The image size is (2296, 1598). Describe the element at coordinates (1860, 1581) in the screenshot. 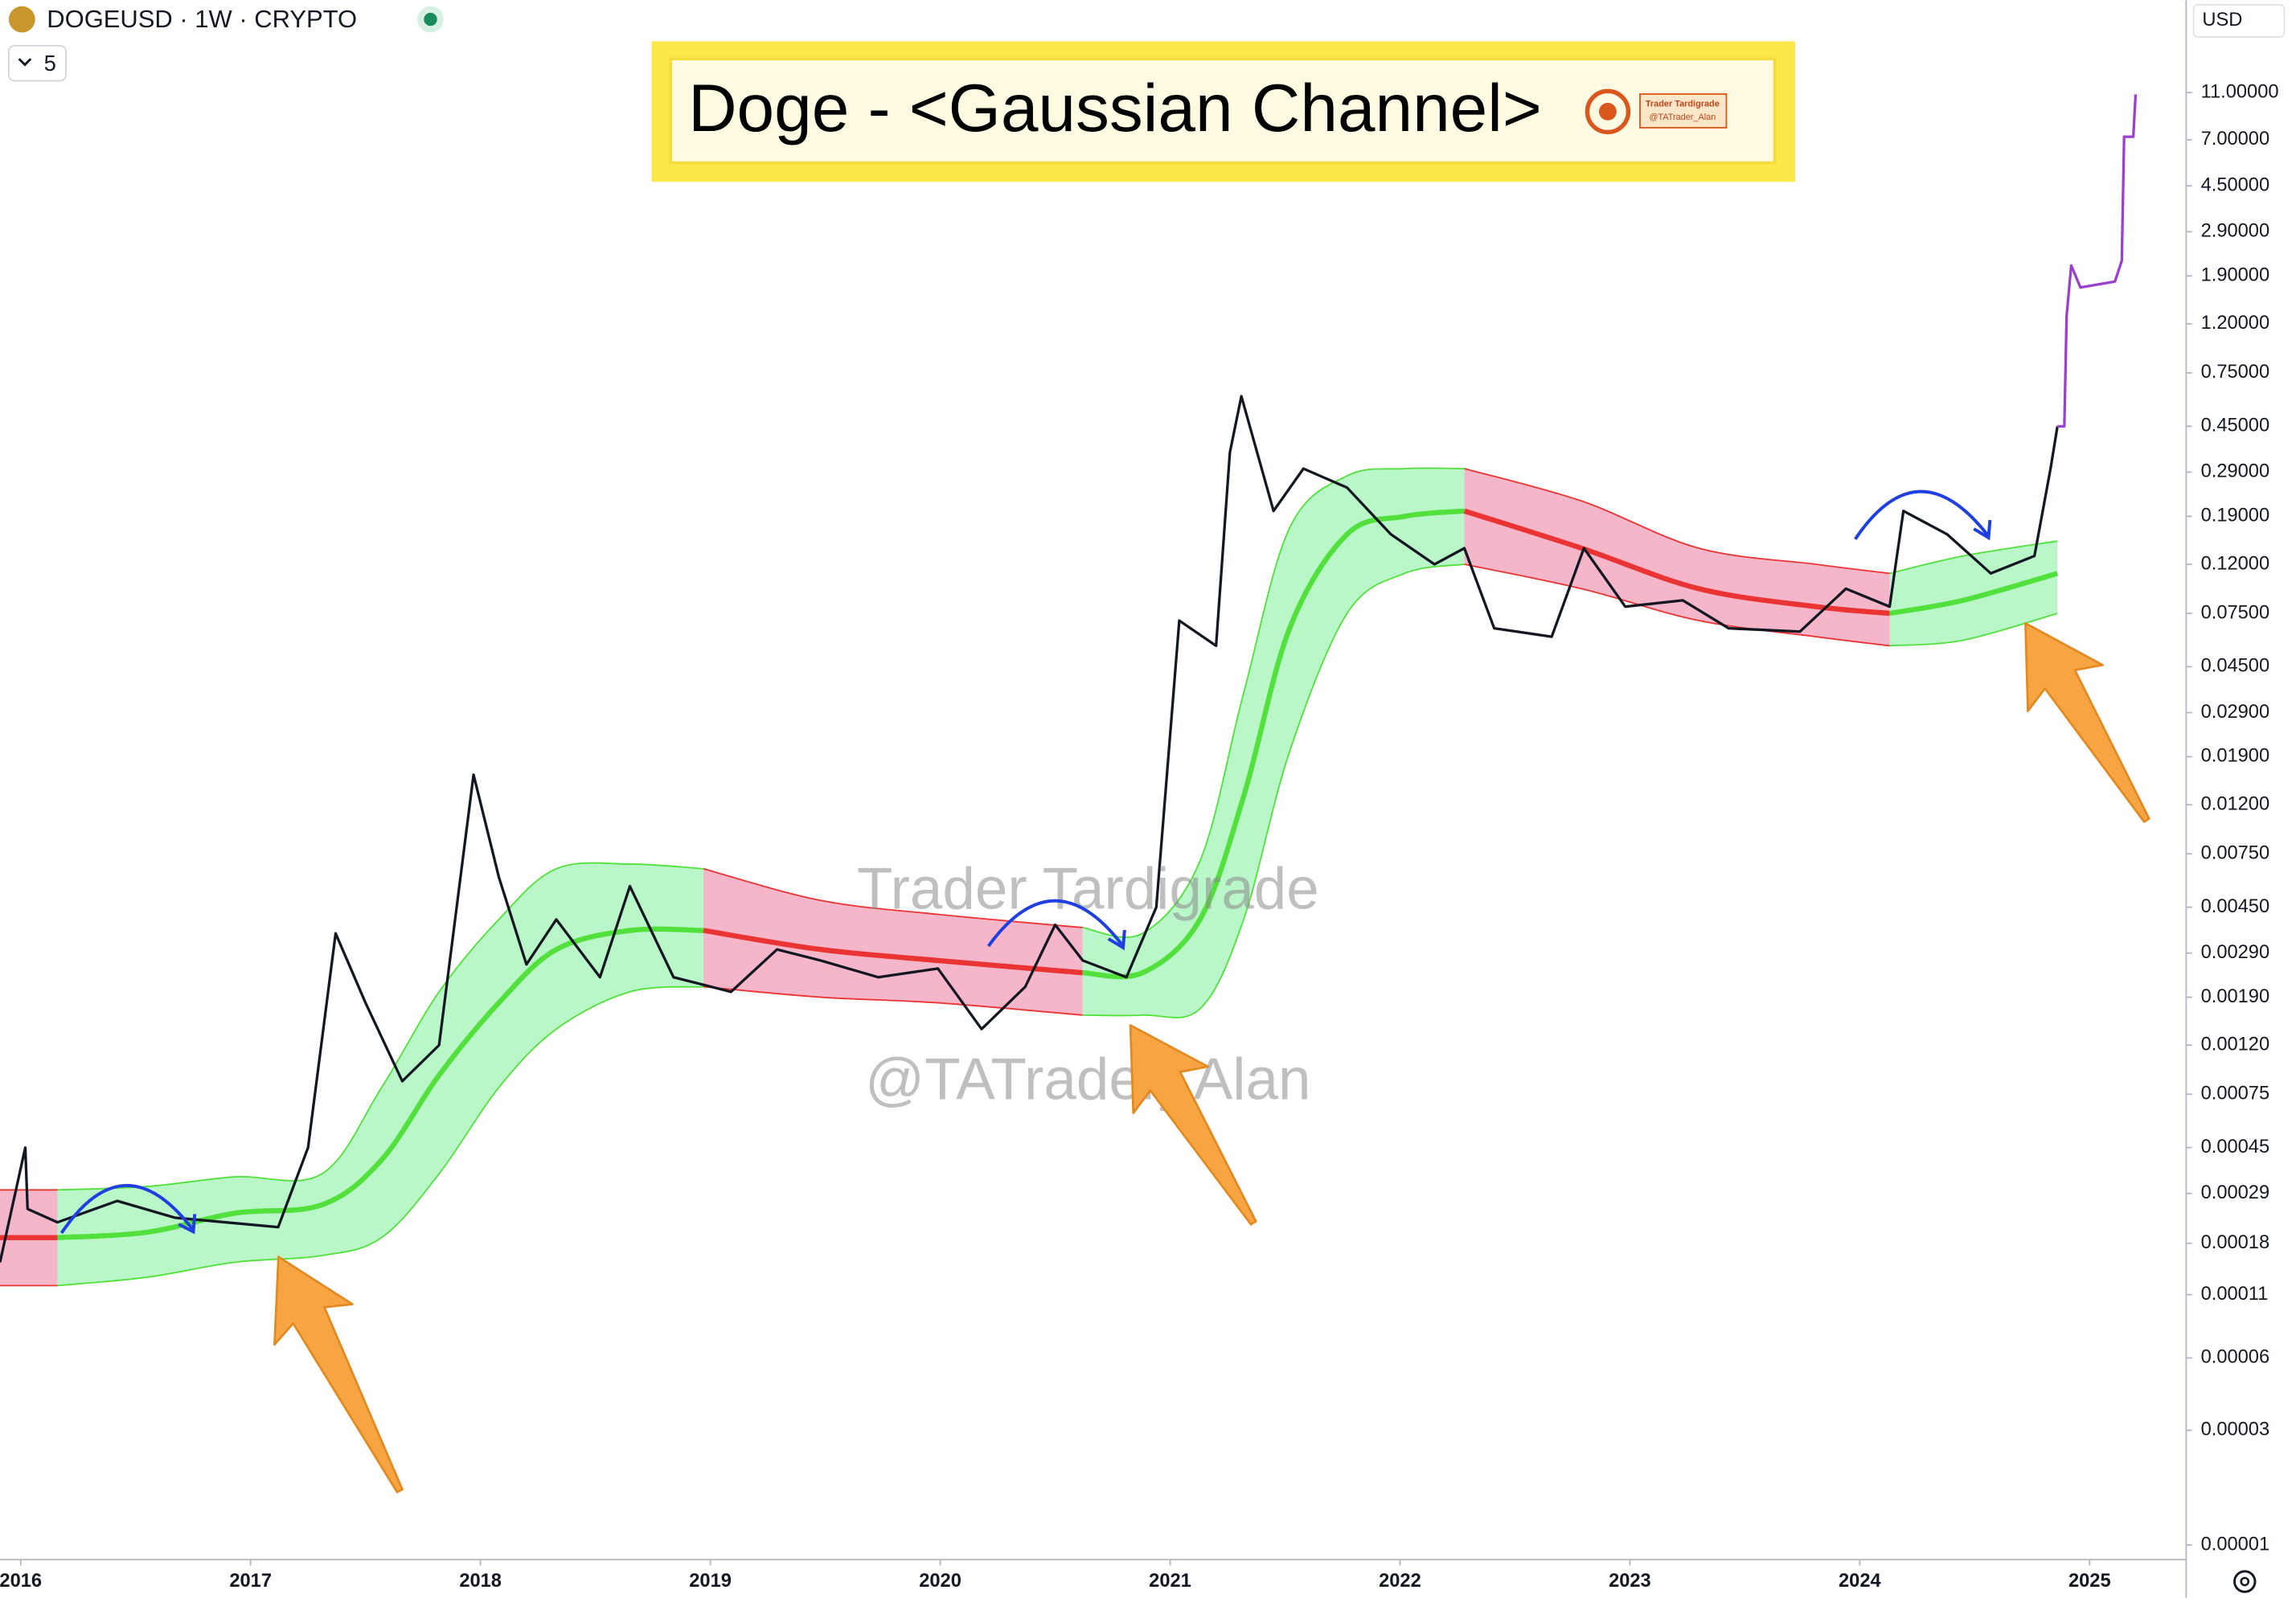

I see `x-tick-label: 2024` at that location.